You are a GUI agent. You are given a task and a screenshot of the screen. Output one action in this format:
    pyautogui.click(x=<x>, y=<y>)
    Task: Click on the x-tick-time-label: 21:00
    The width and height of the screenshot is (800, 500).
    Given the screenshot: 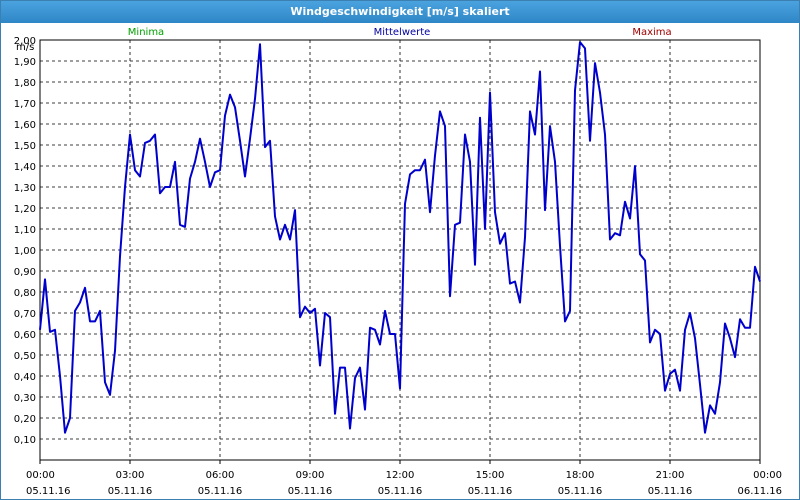 What is the action you would take?
    pyautogui.click(x=670, y=475)
    